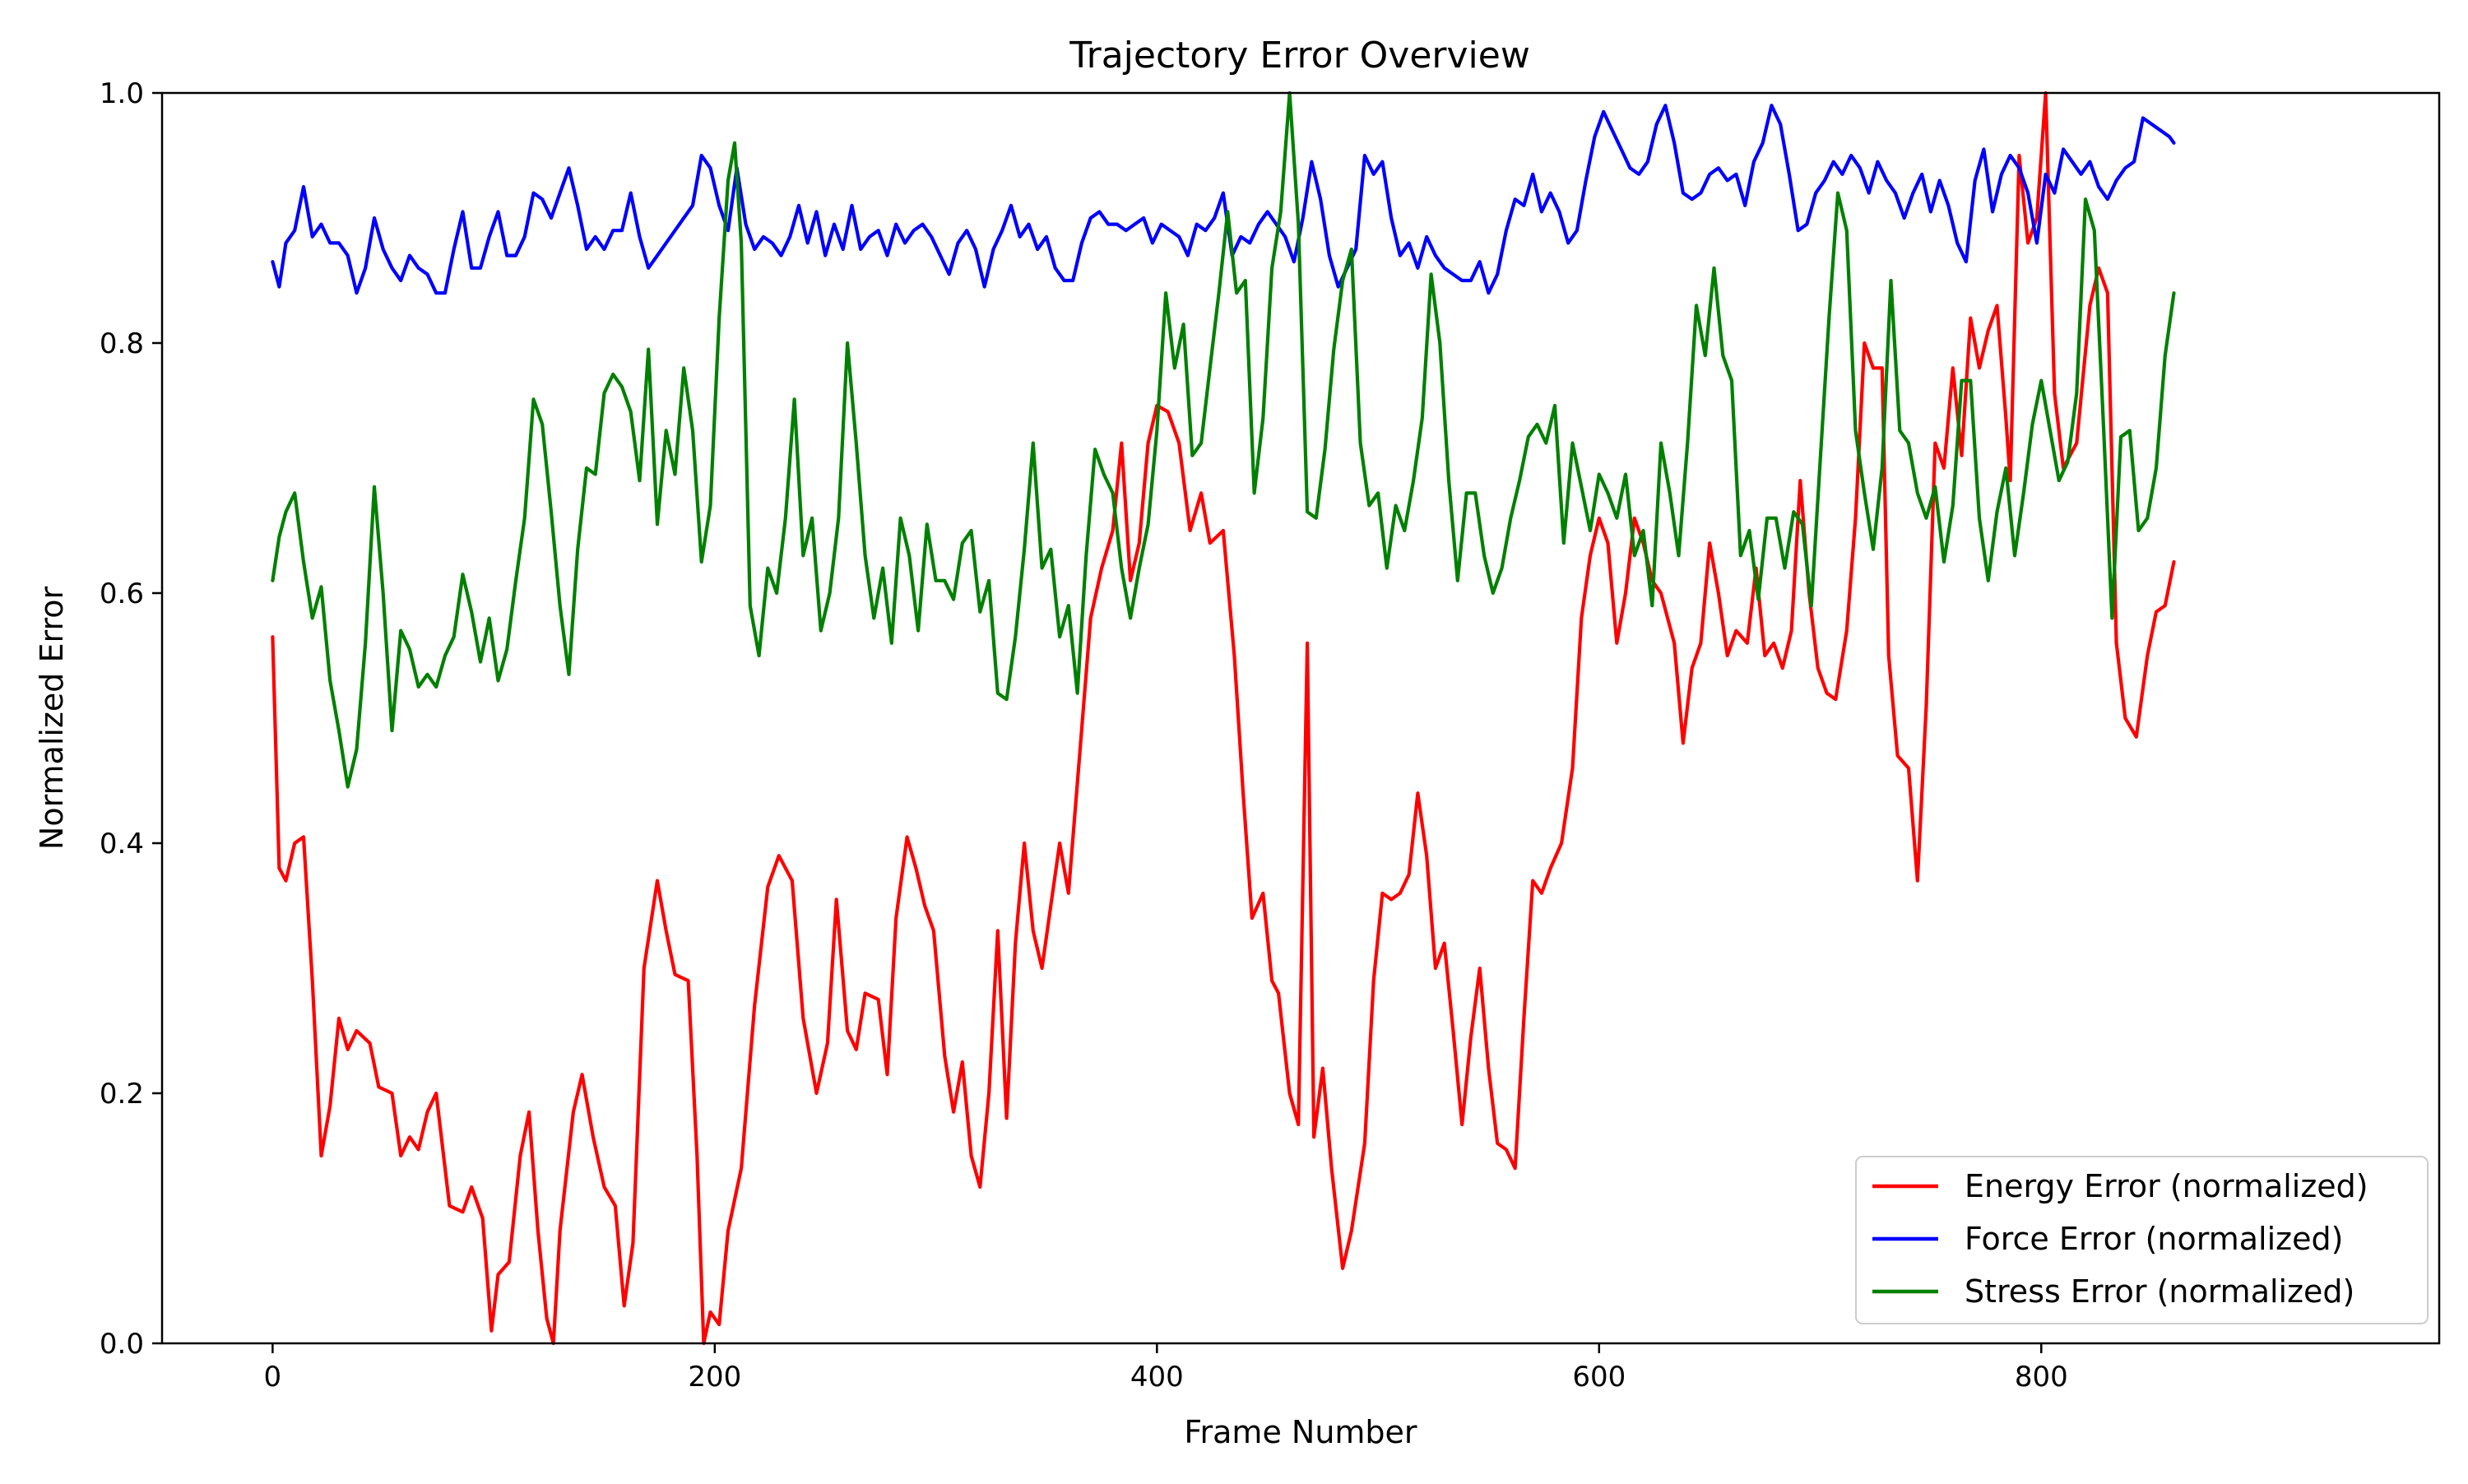 The image size is (2468, 1484). I want to click on x-tick-label: 200, so click(714, 1377).